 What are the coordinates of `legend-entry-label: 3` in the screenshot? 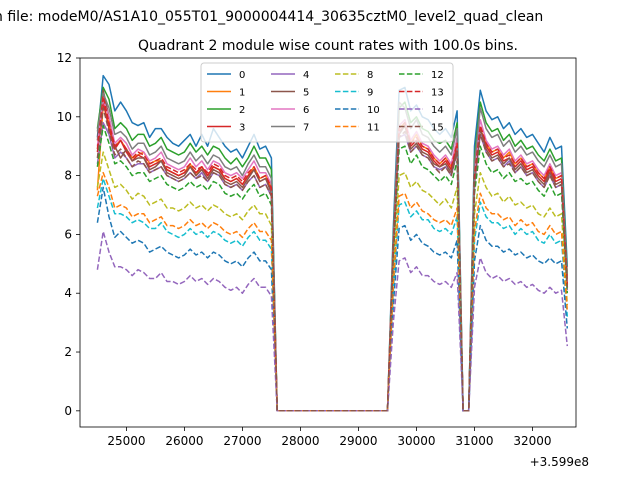 It's located at (242, 128).